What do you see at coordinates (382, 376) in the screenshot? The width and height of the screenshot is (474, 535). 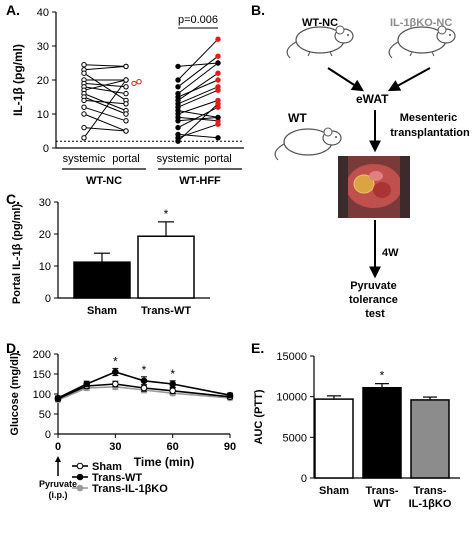 I see `e-significance: *` at bounding box center [382, 376].